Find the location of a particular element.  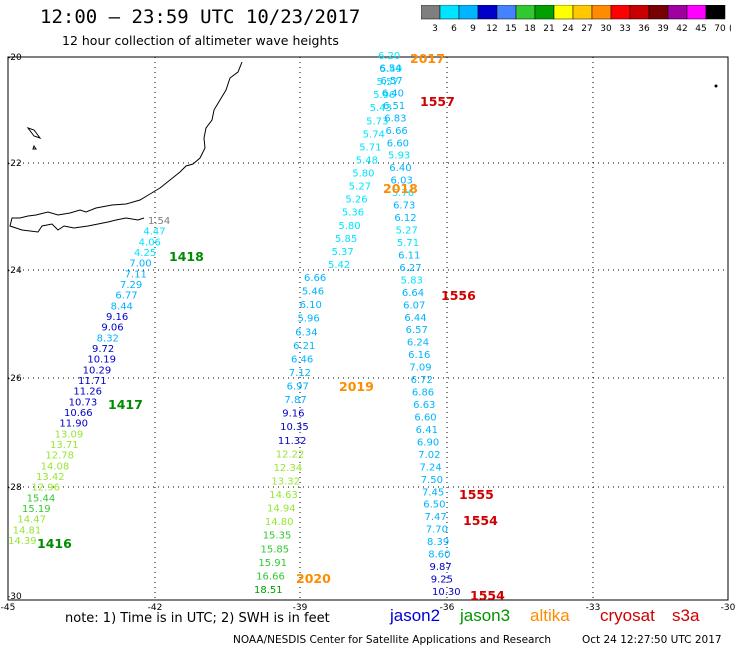

lon-label: -39 is located at coordinates (300, 608).